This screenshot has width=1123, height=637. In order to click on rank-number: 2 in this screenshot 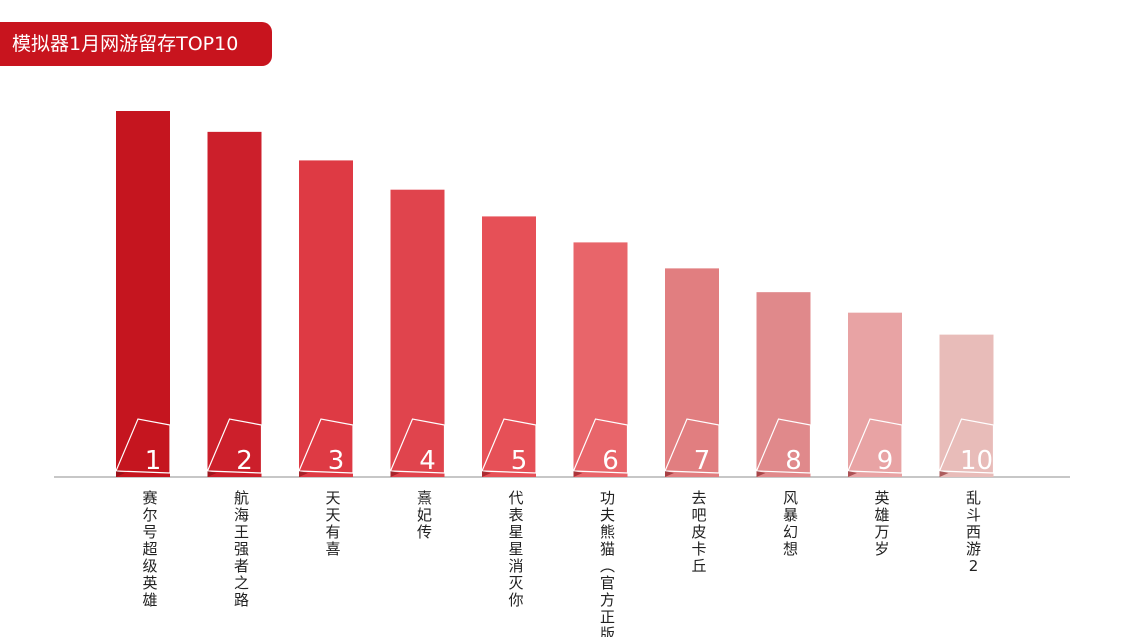, I will do `click(244, 461)`.